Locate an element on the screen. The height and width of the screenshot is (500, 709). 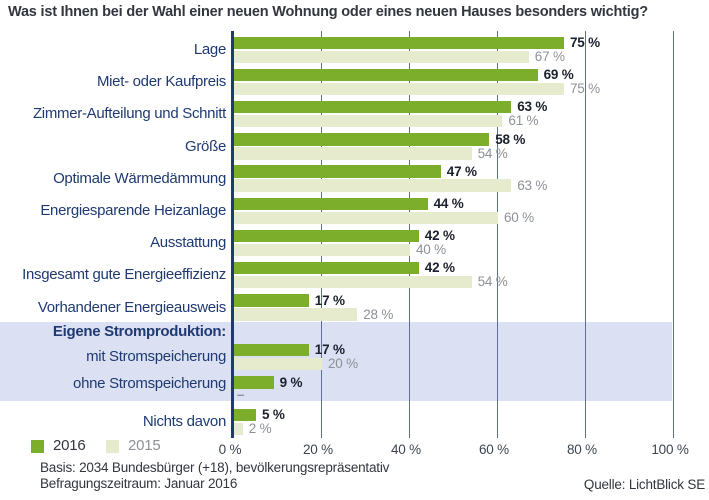
bar-value-2015: 20 % is located at coordinates (343, 363).